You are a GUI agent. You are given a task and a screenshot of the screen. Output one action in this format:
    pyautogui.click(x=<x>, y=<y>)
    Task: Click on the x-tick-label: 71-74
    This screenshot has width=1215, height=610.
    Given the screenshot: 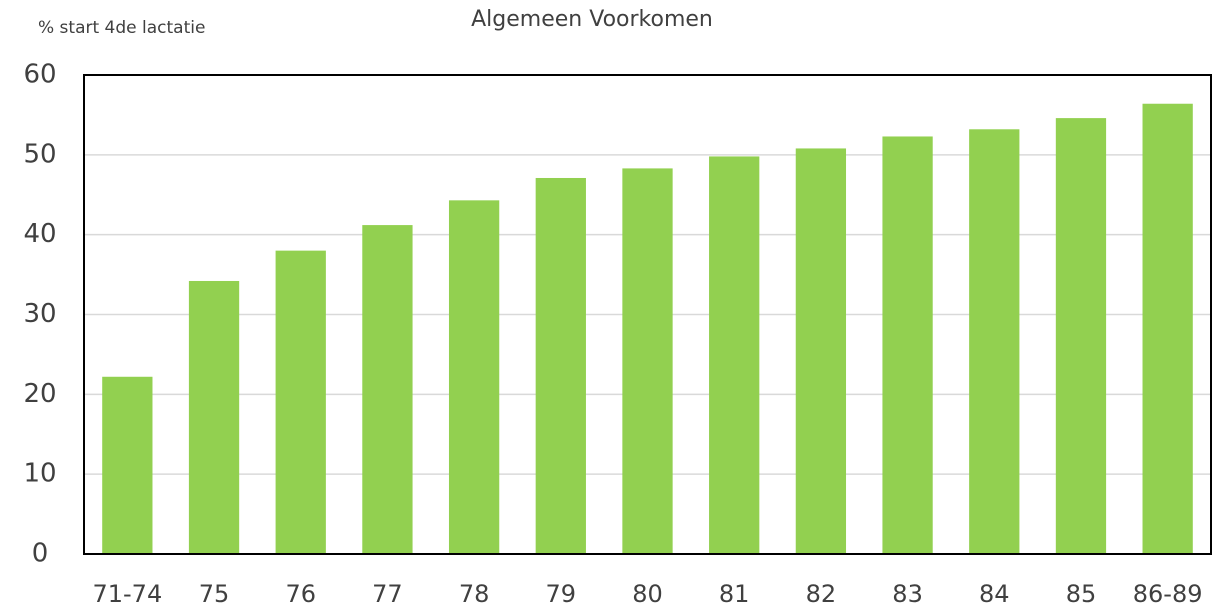 What is the action you would take?
    pyautogui.click(x=127, y=594)
    